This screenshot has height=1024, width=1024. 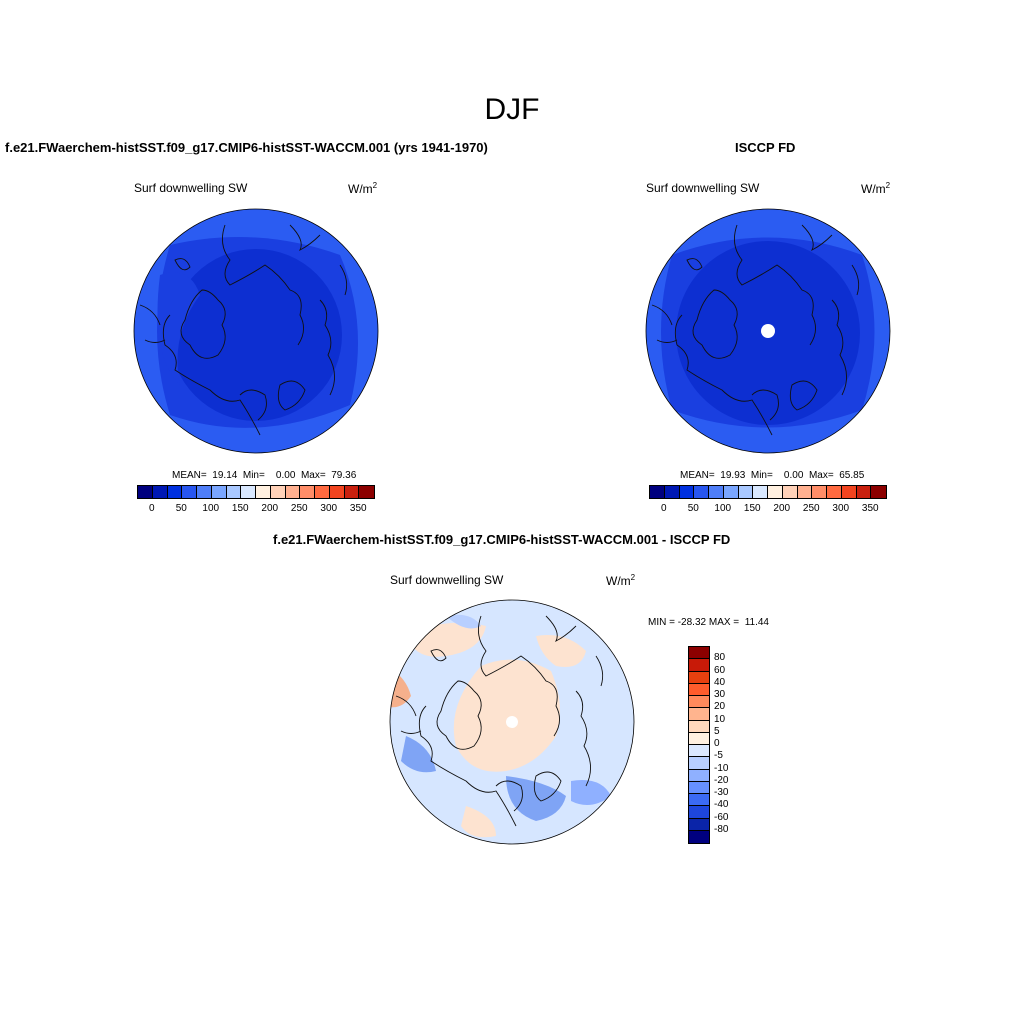 What do you see at coordinates (720, 719) in the screenshot?
I see `colorbar-tick-label: 10` at bounding box center [720, 719].